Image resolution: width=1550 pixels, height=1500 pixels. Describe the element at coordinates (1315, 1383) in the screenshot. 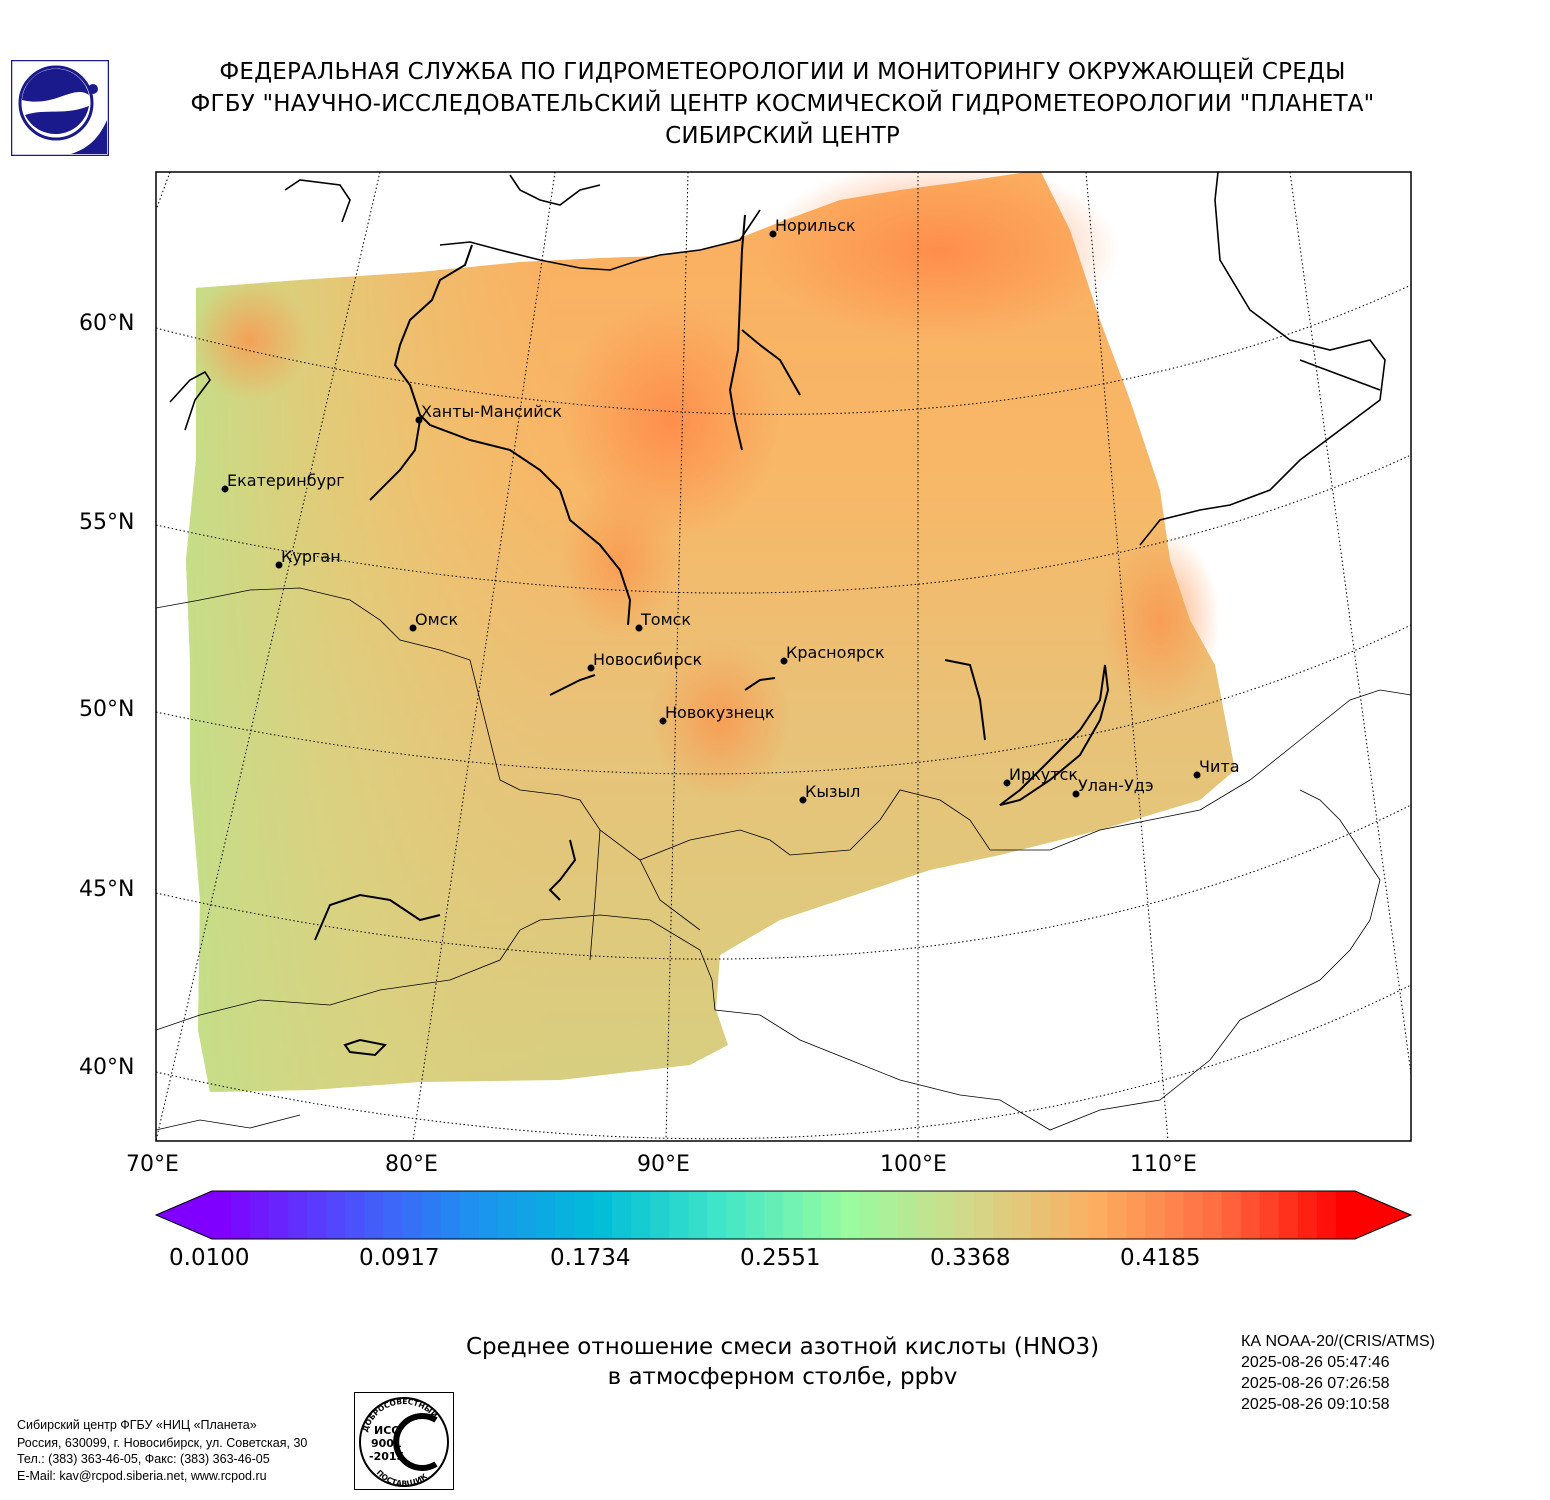

I see `pass-time-2: 2025-08-26 07:26:58` at that location.